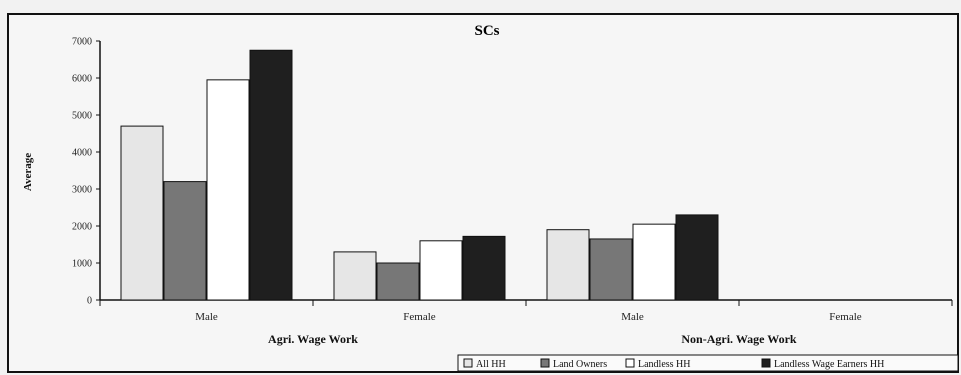  Describe the element at coordinates (664, 364) in the screenshot. I see `legend-label: Landless HH` at that location.